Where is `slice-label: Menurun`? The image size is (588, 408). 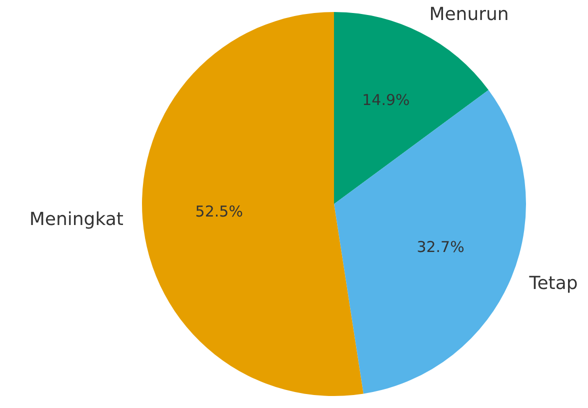
slice-label: Menurun is located at coordinates (469, 15).